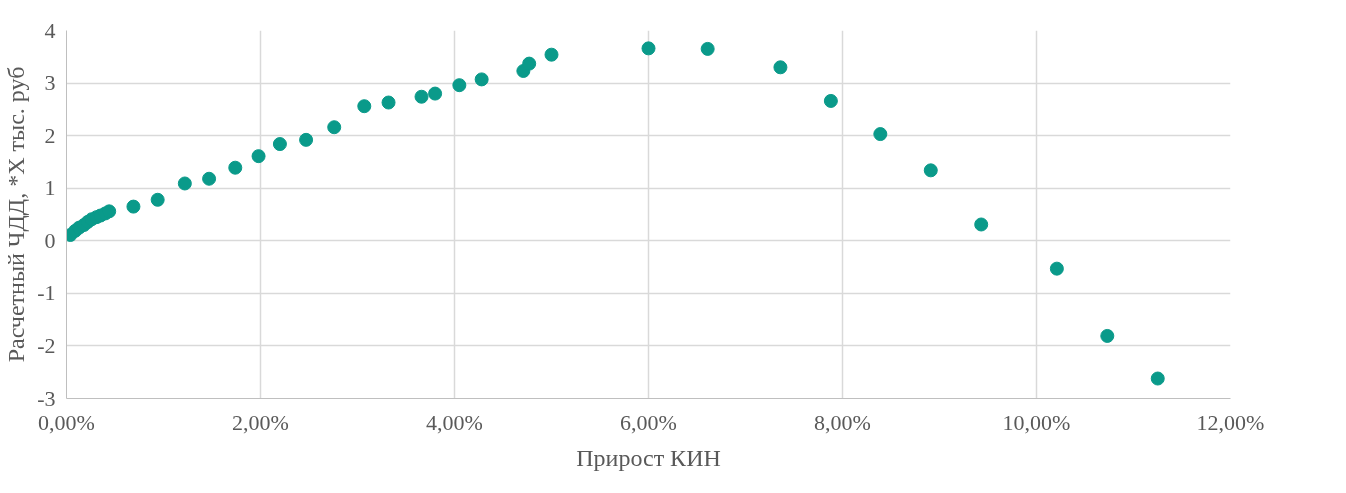 The image size is (1346, 493). What do you see at coordinates (260, 422) in the screenshot?
I see `x-tick-label: 2,00%` at bounding box center [260, 422].